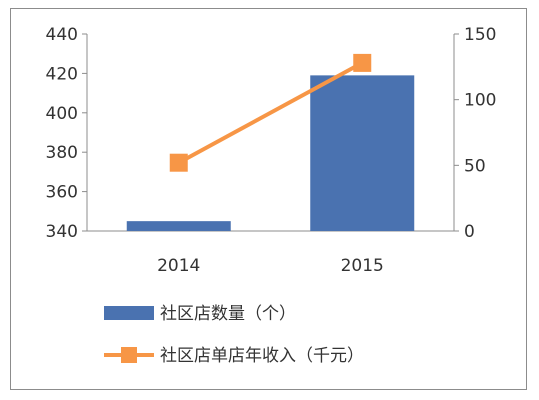  Describe the element at coordinates (475, 133) in the screenshot. I see `right-axis-ticks: 0 50 100 150` at that location.